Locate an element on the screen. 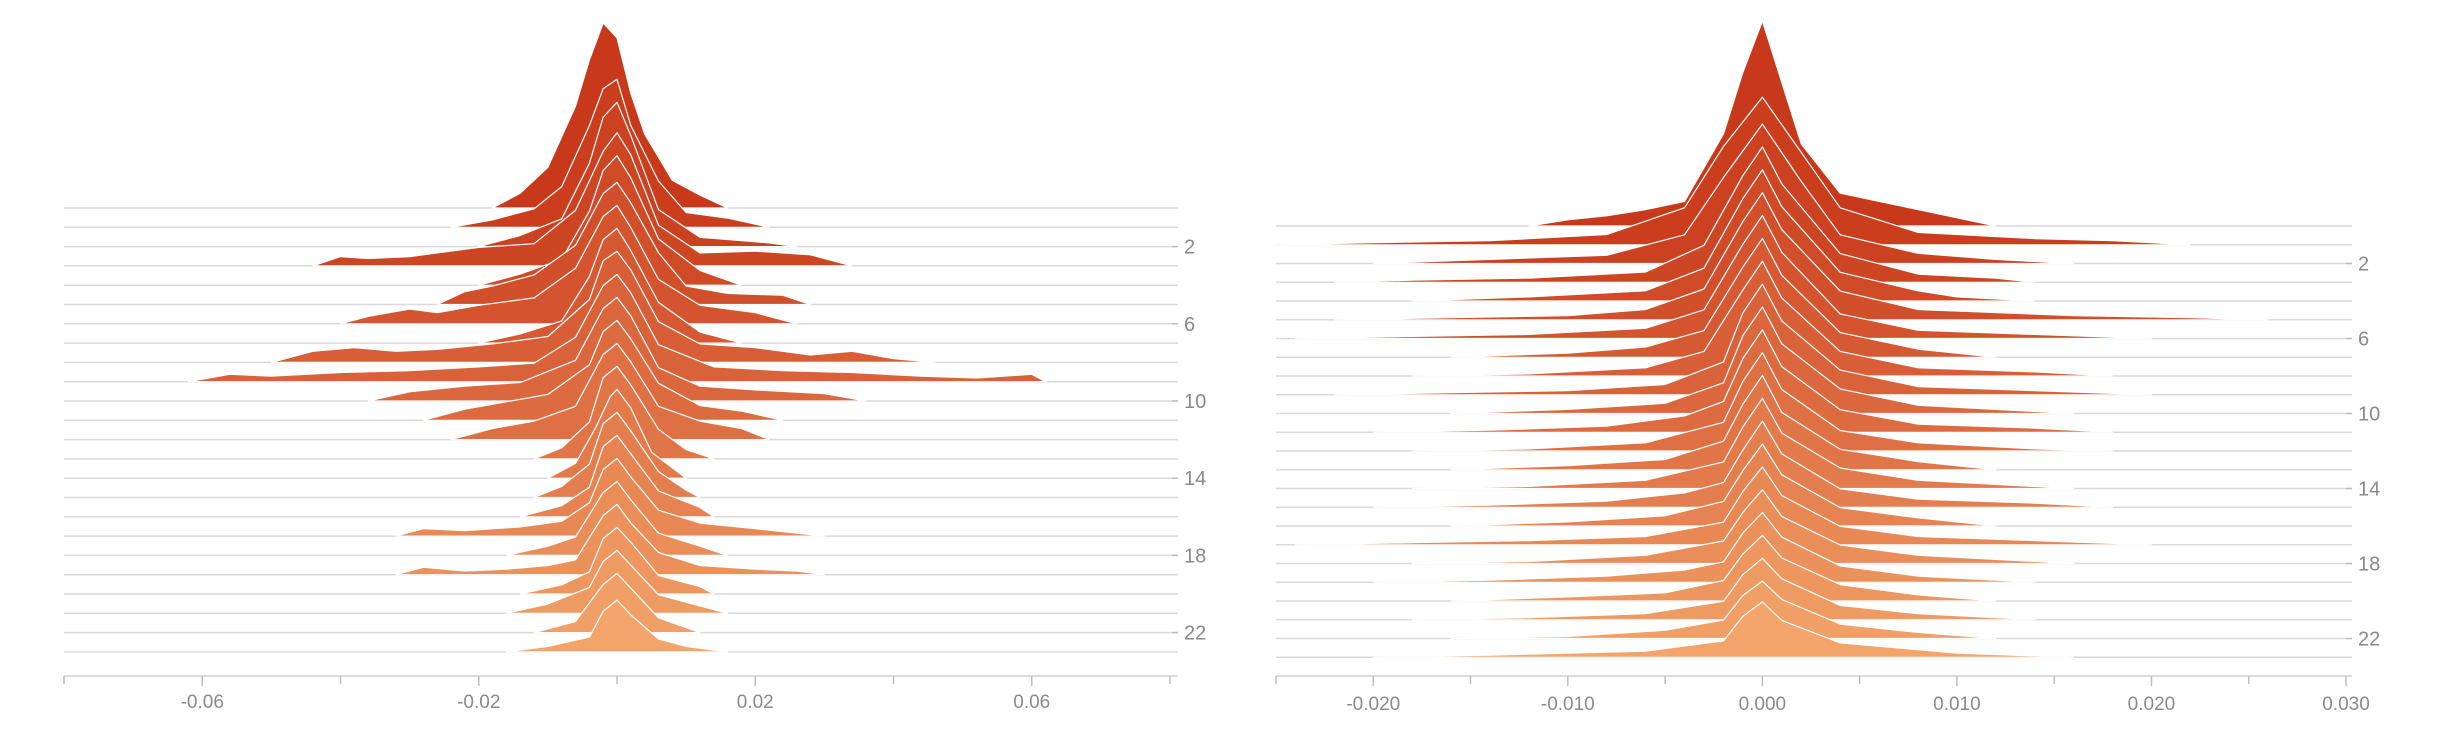  x-tick-label: 0.030 is located at coordinates (2346, 704).